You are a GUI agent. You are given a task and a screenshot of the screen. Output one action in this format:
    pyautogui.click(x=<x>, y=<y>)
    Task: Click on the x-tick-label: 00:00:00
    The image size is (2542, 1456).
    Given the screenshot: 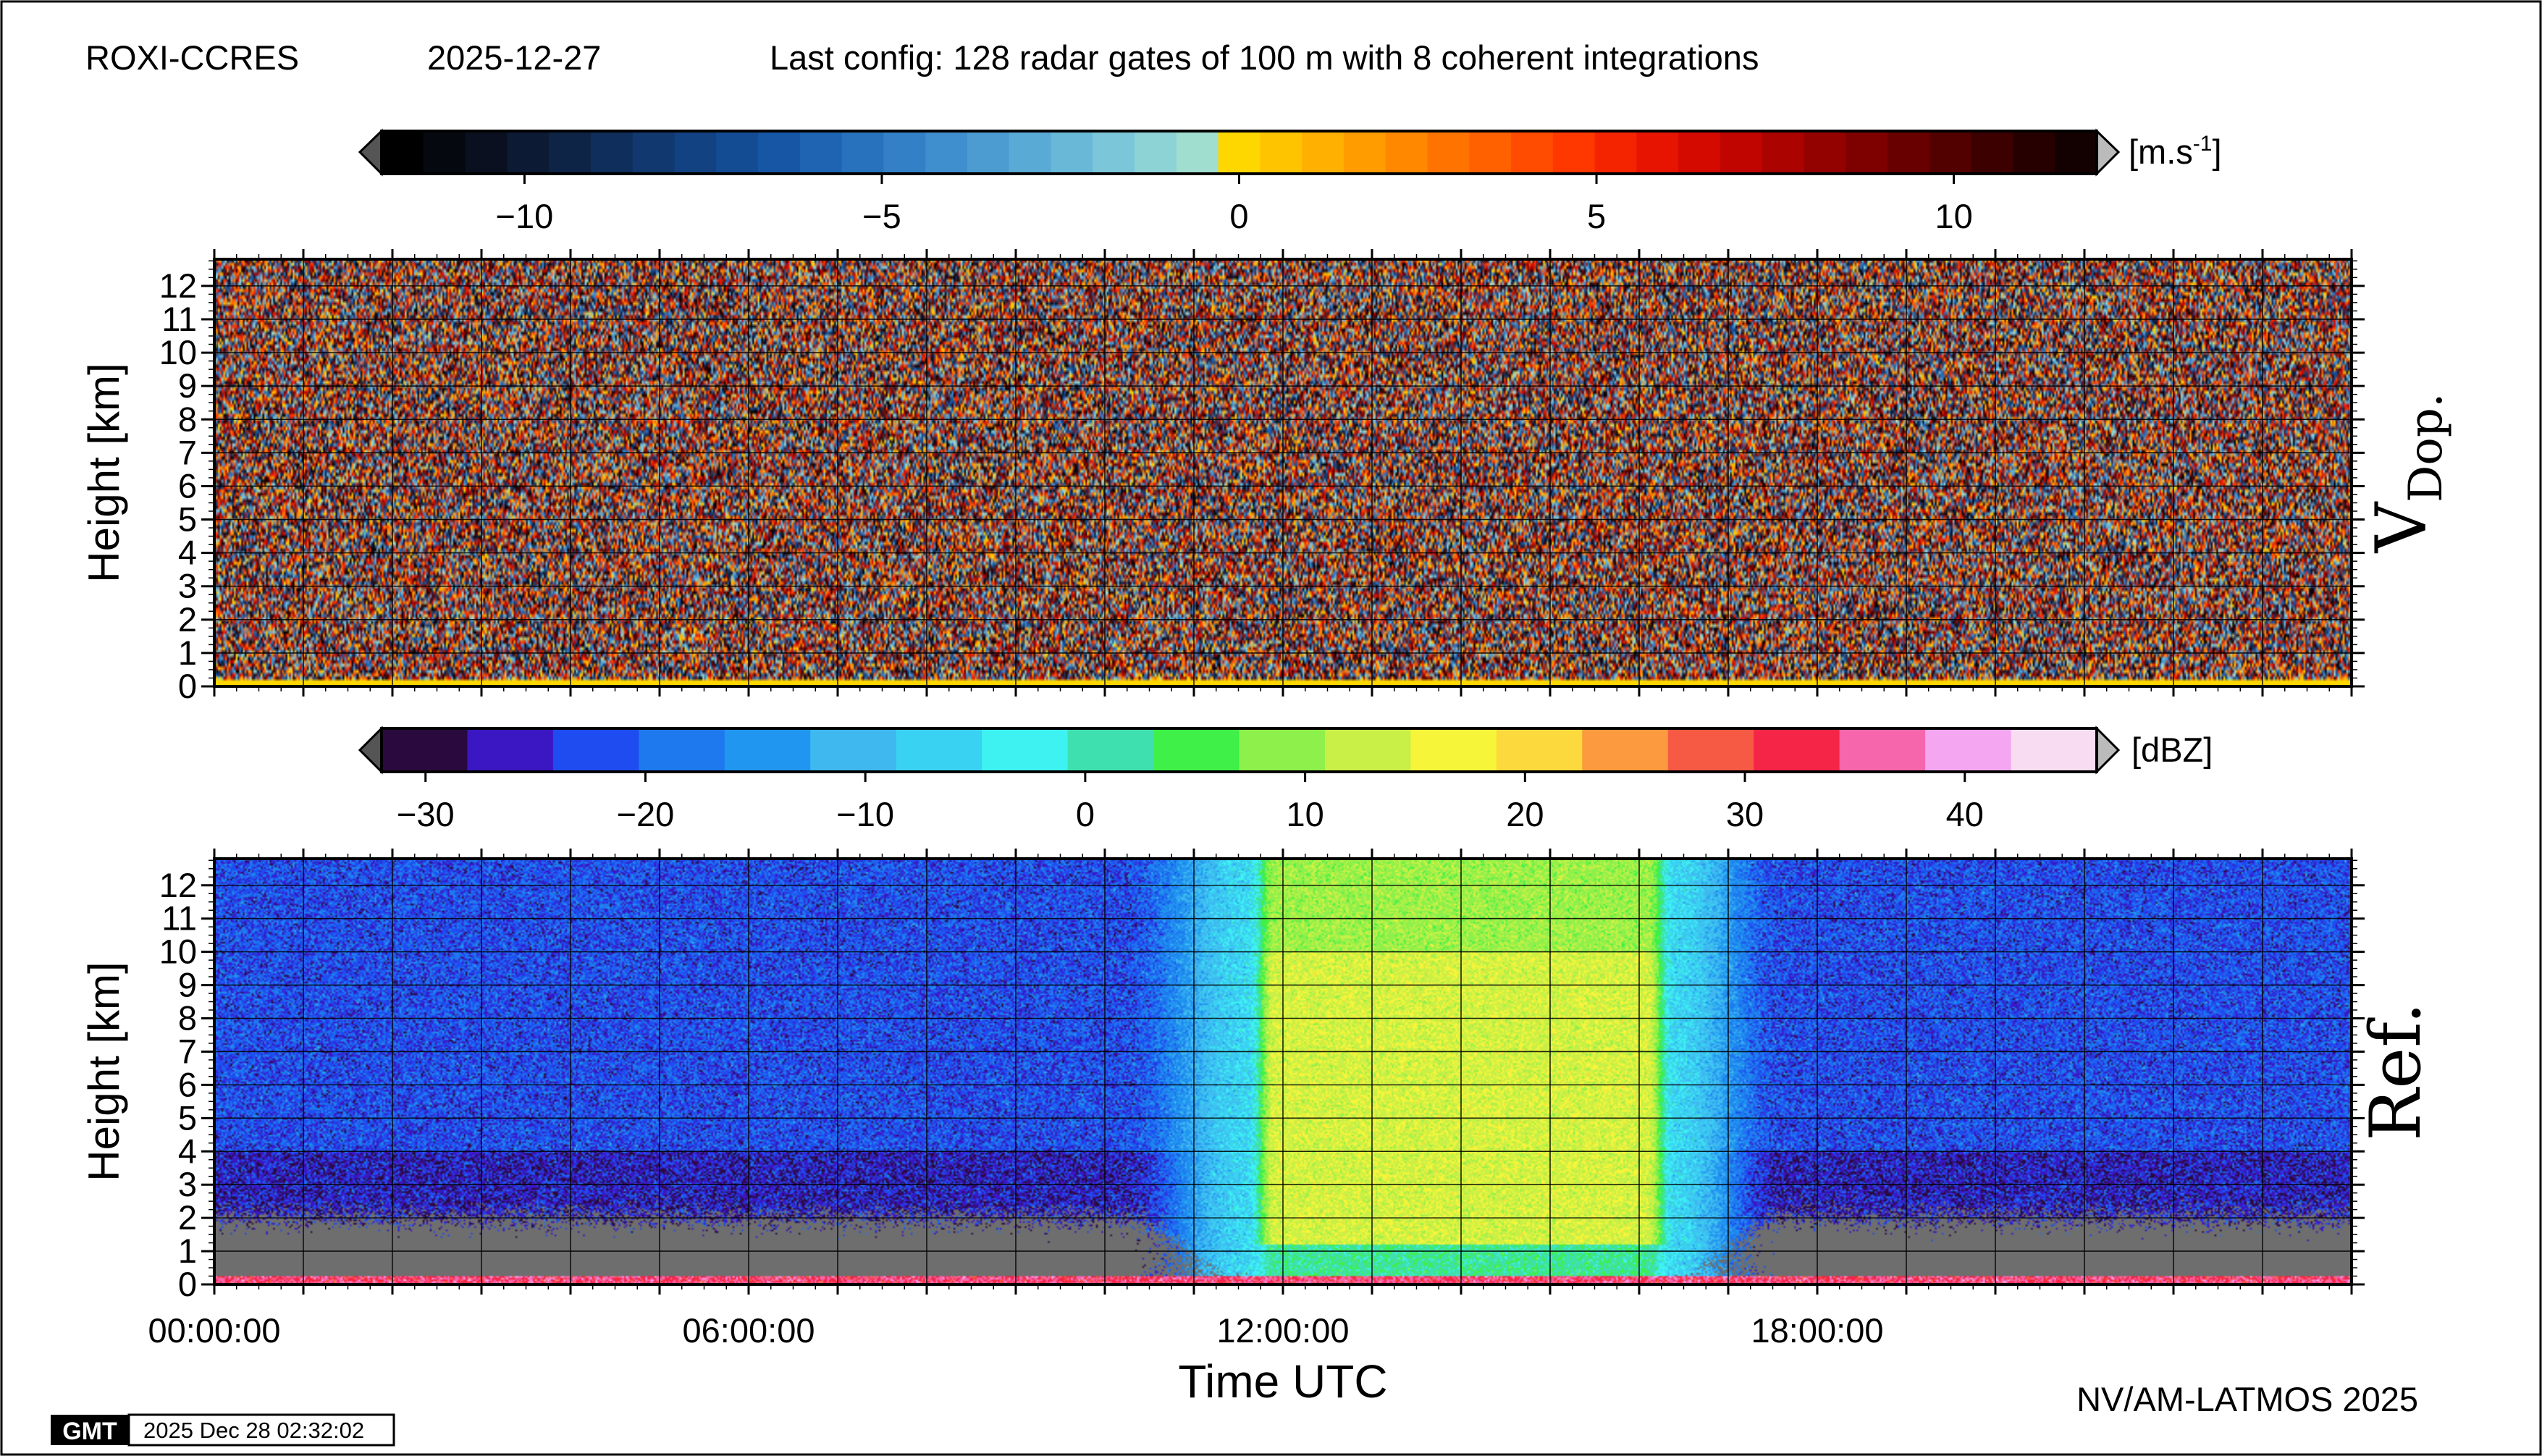 What is the action you would take?
    pyautogui.click(x=214, y=1330)
    